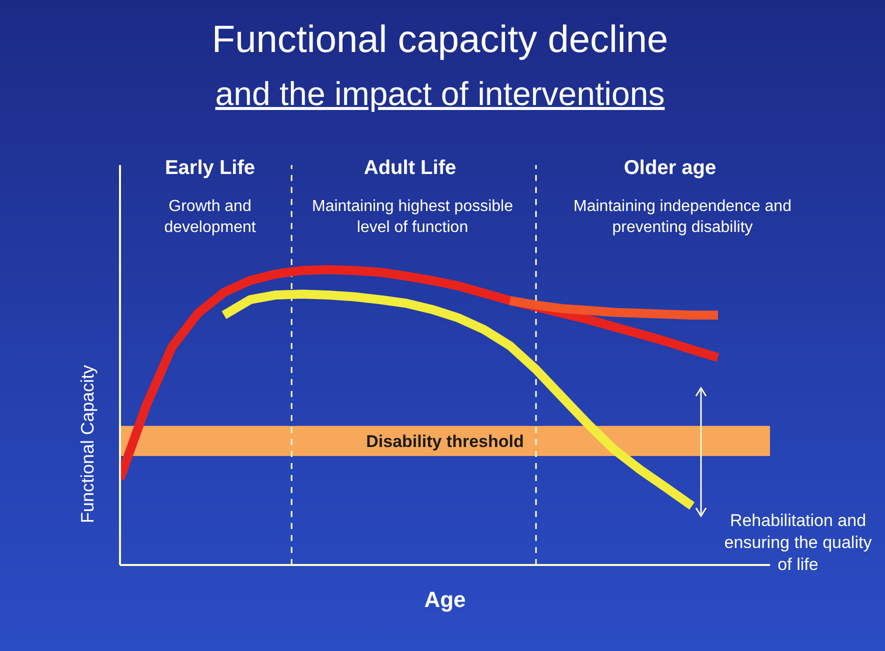 Image resolution: width=885 pixels, height=651 pixels. What do you see at coordinates (670, 168) in the screenshot?
I see `text: Older age` at bounding box center [670, 168].